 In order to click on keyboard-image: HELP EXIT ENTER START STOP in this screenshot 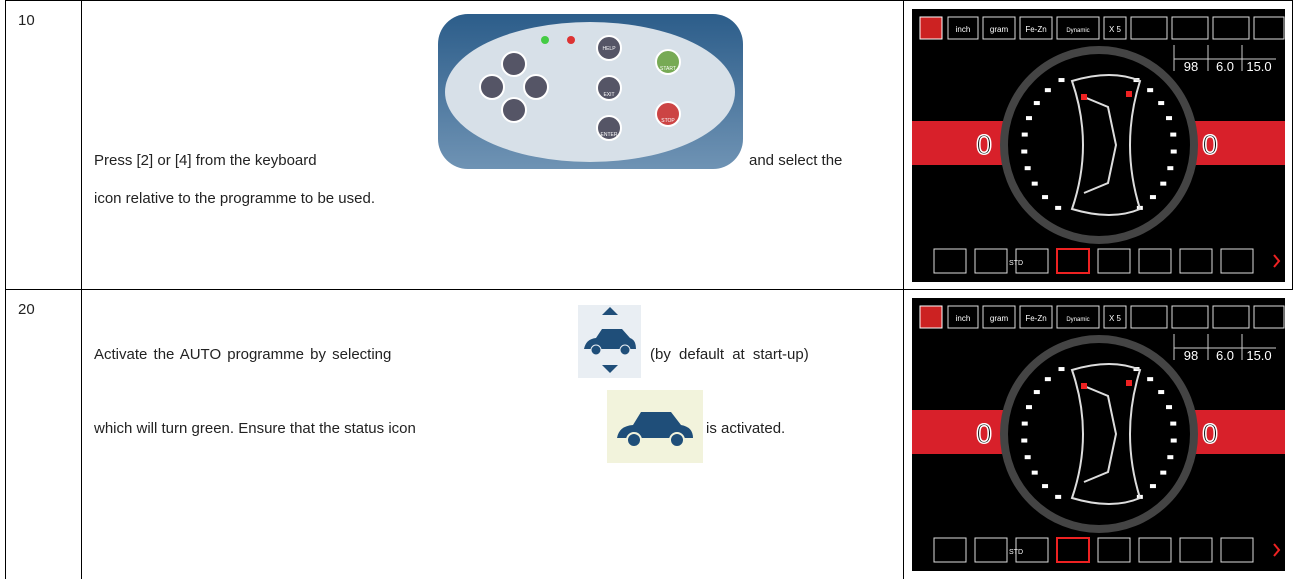, I will do `click(590, 91)`.